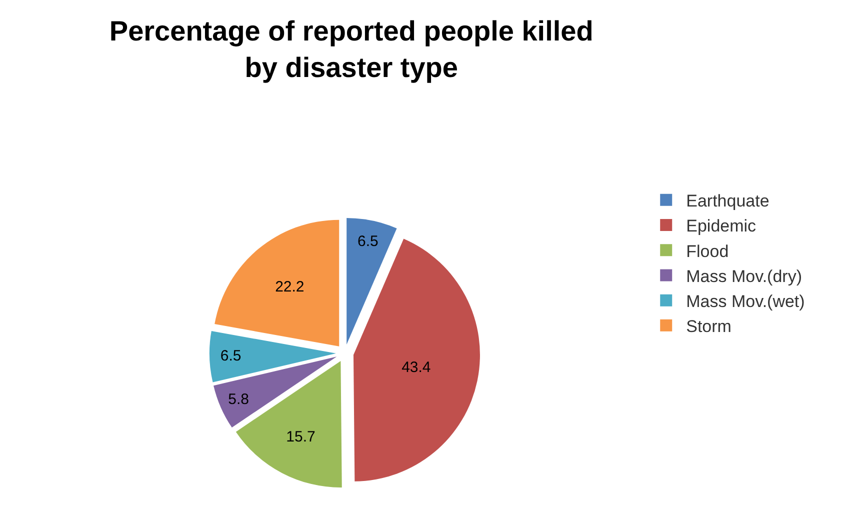  I want to click on data-label: 5.8, so click(238, 399).